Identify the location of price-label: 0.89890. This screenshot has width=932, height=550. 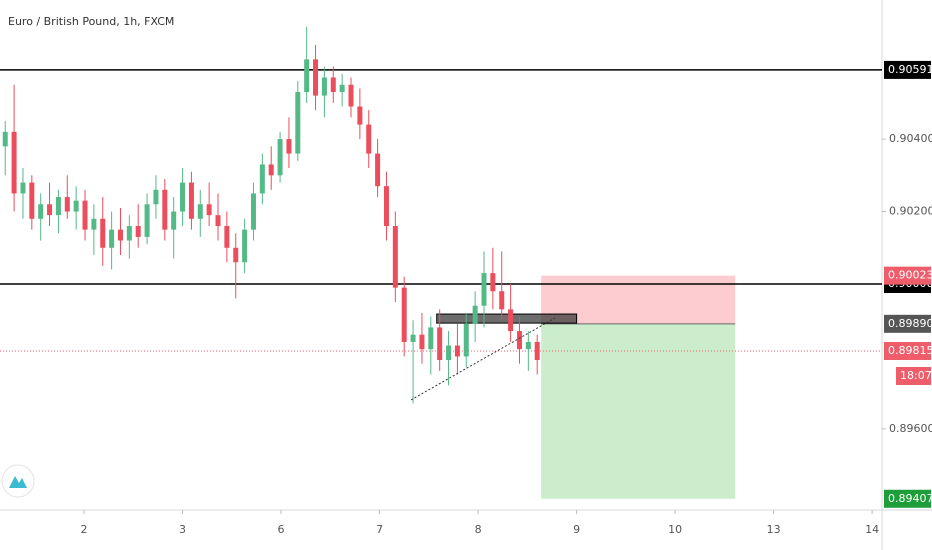
(910, 323).